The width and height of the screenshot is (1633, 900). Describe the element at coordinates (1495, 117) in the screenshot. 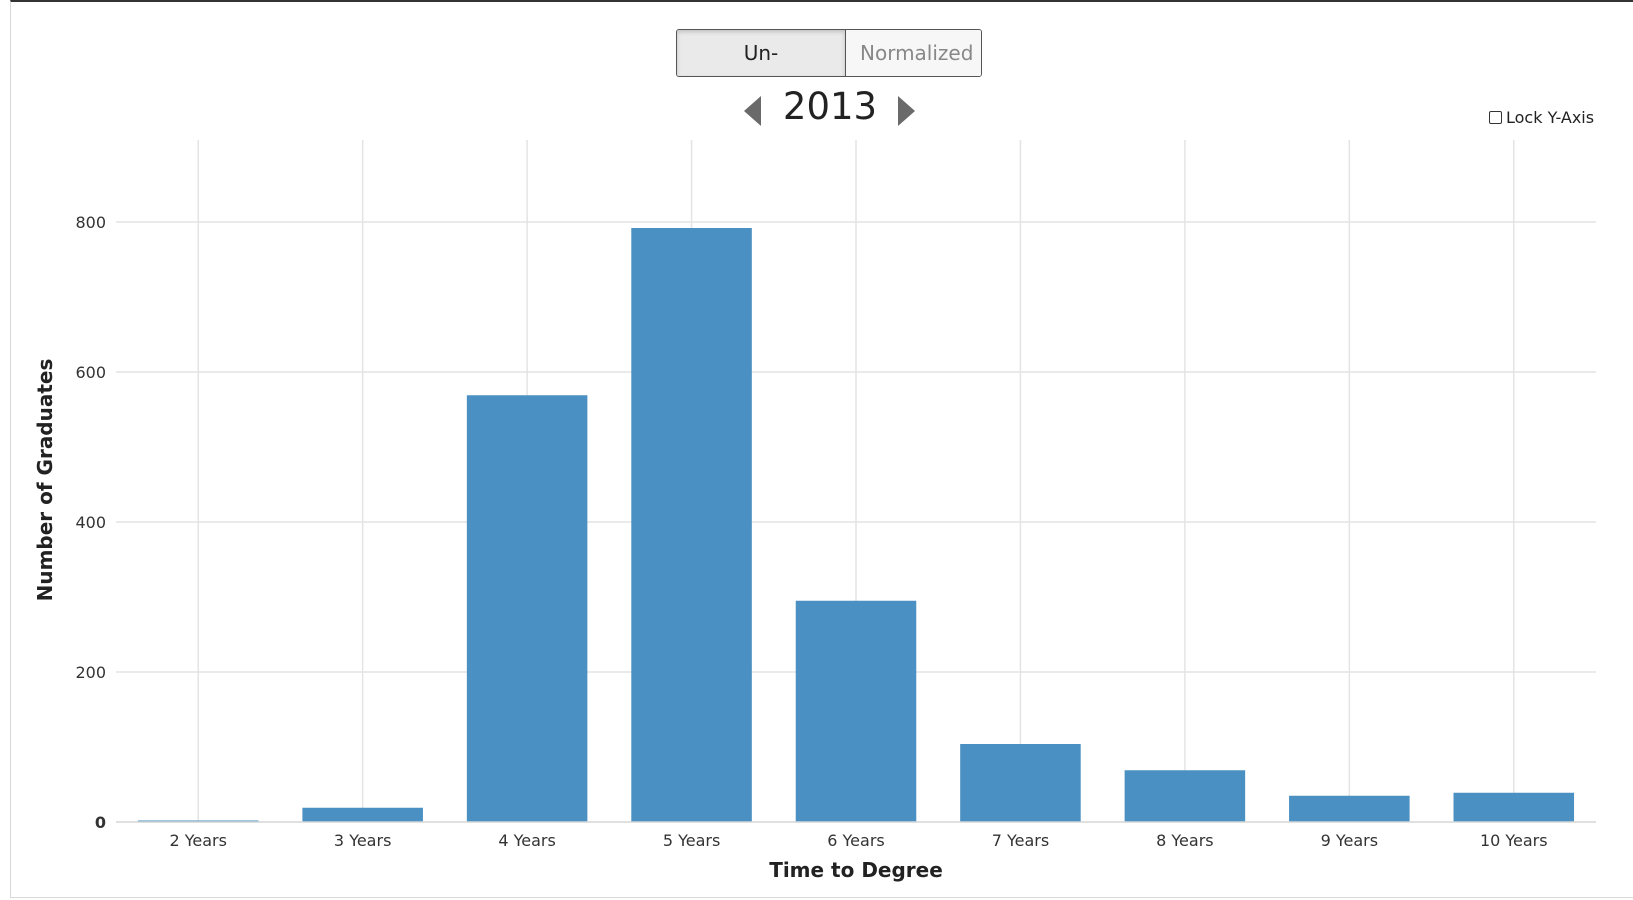

I see `lock-y-axis-checkbox` at that location.